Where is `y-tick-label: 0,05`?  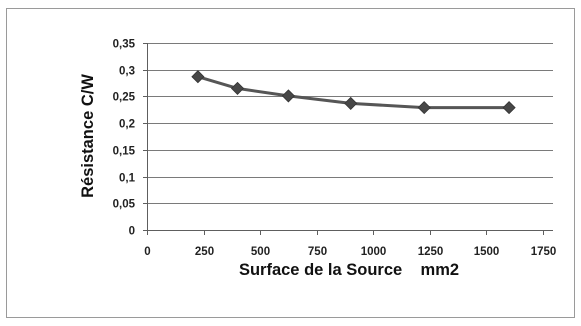 y-tick-label: 0,05 is located at coordinates (124, 205).